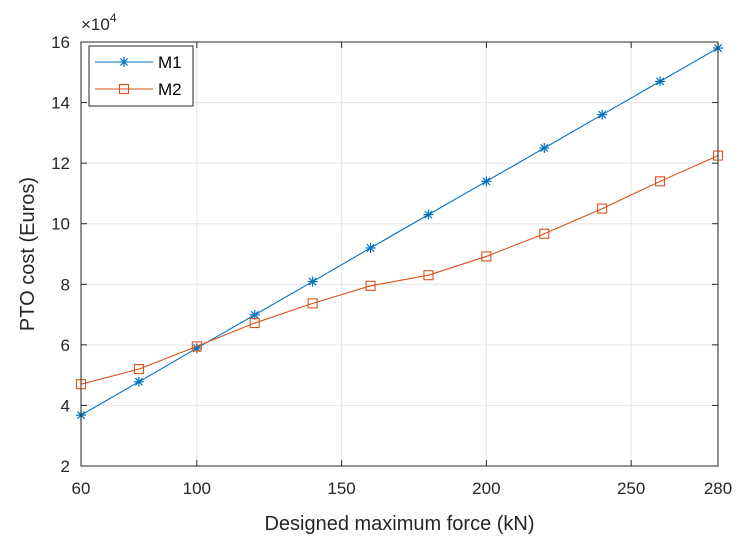  I want to click on y-tick-label: 16, so click(60, 42).